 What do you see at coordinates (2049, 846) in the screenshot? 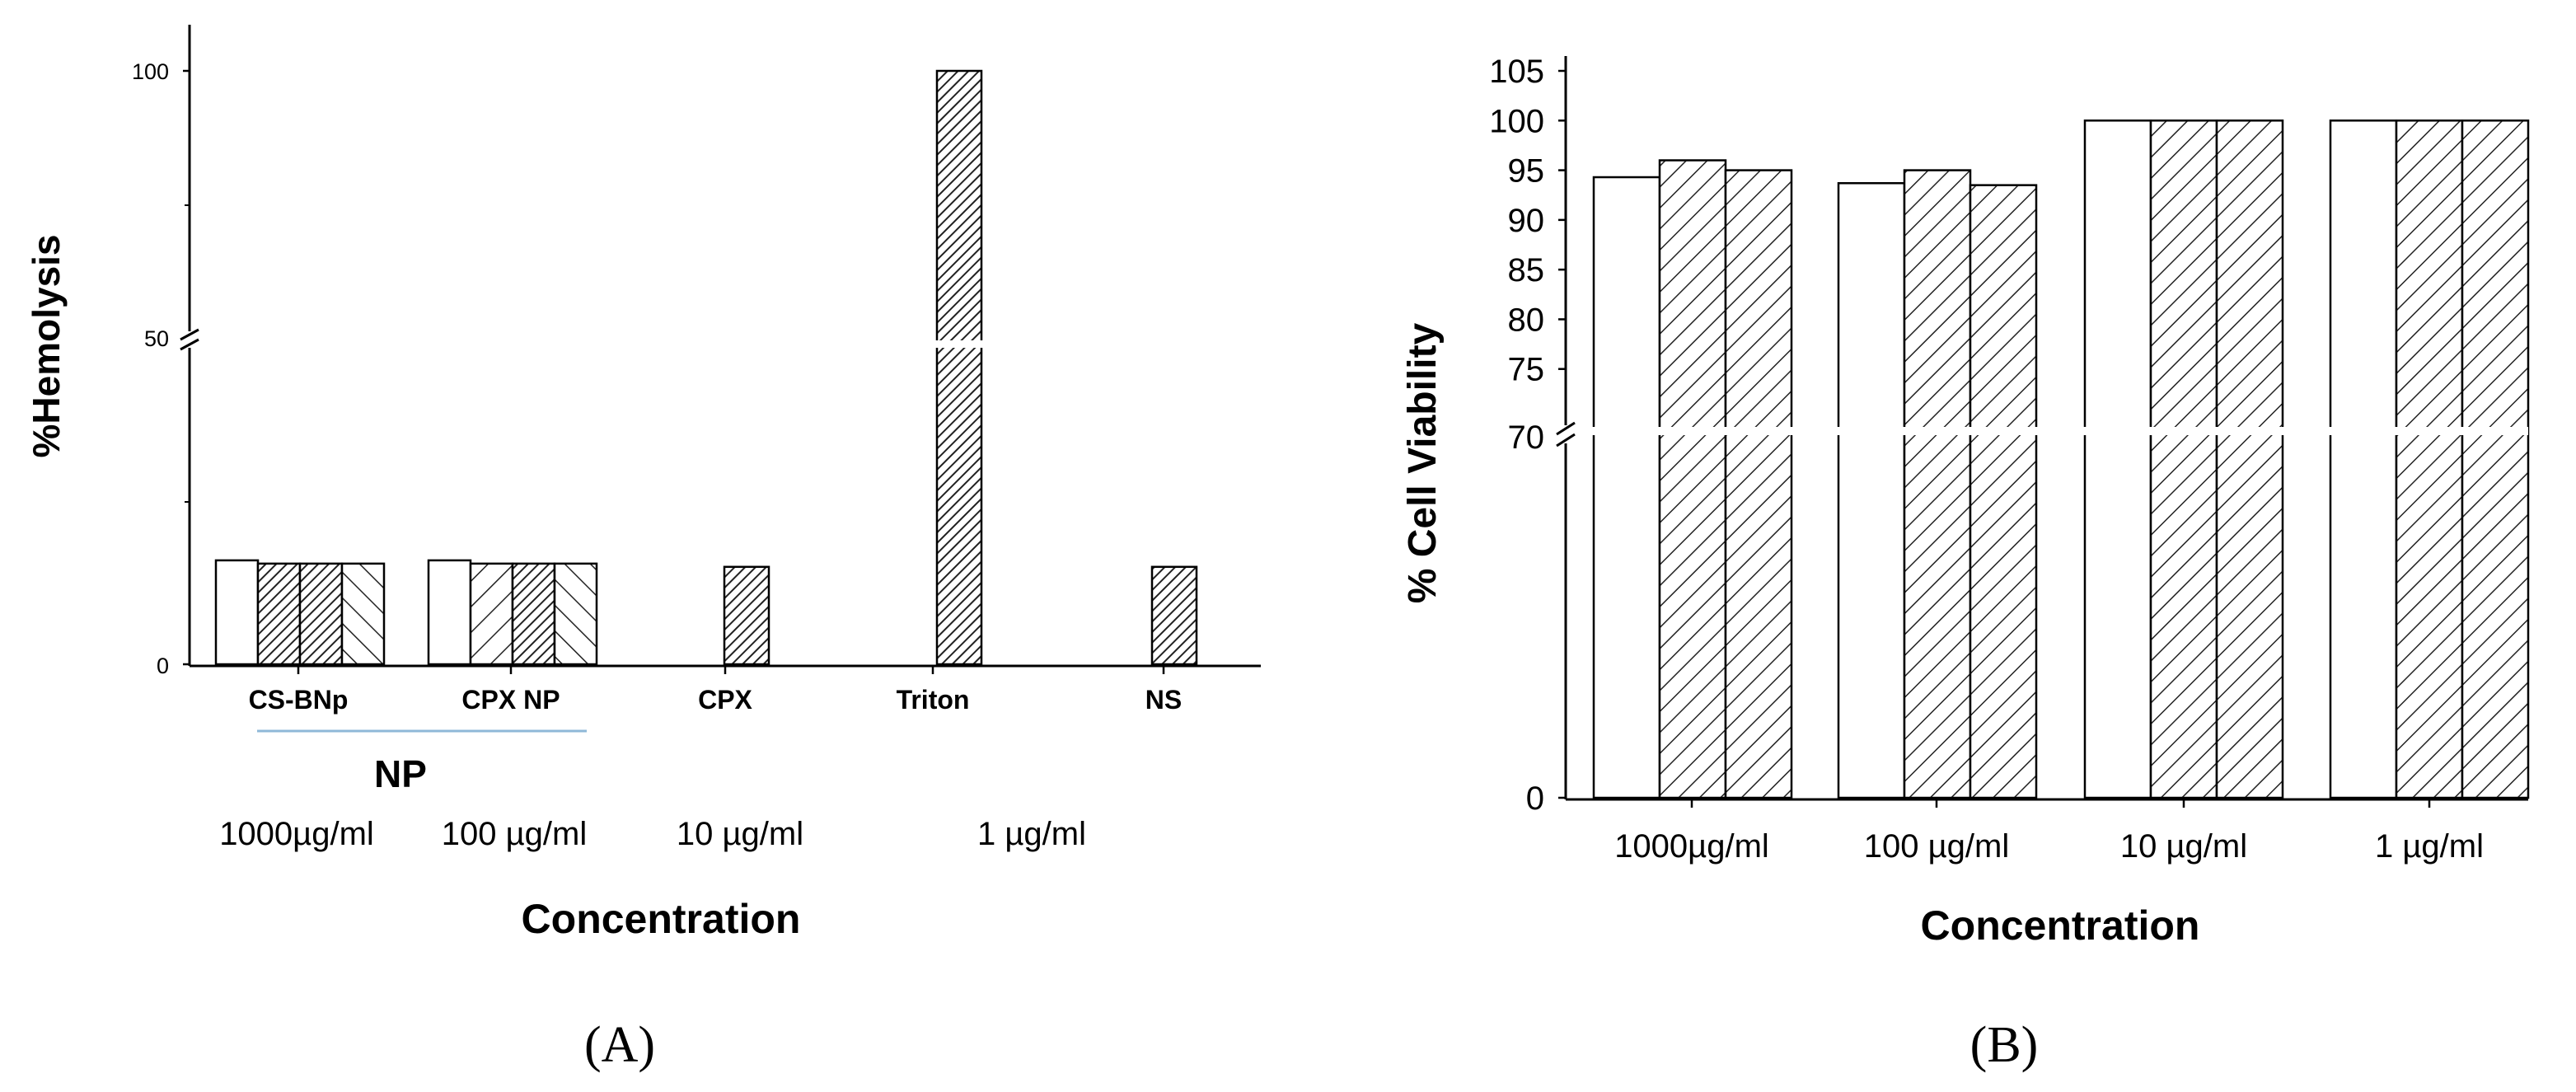
I see `chart-b-category-labels: 1000µg/ml 100 µg/ml 10 µg/ml 1 µg/ml` at bounding box center [2049, 846].